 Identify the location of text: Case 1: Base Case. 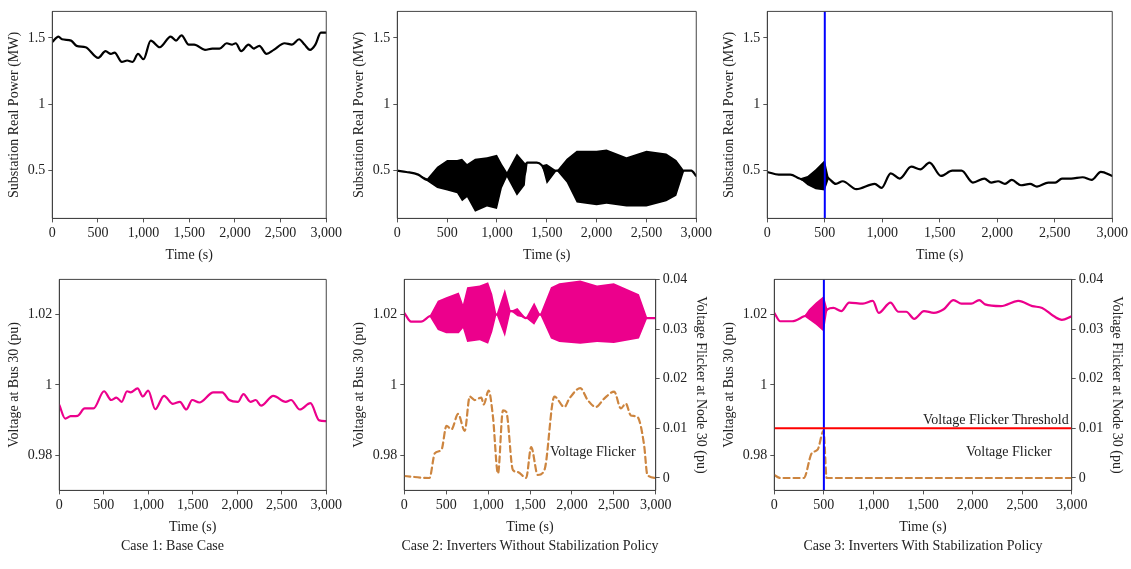
(172, 546).